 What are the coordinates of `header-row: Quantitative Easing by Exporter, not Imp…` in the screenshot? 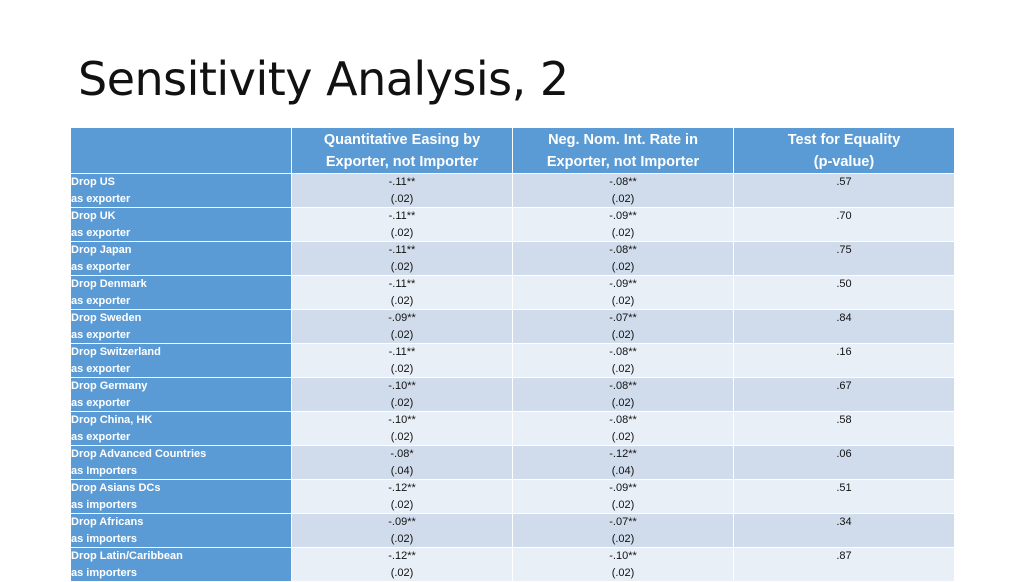 It's located at (512, 150).